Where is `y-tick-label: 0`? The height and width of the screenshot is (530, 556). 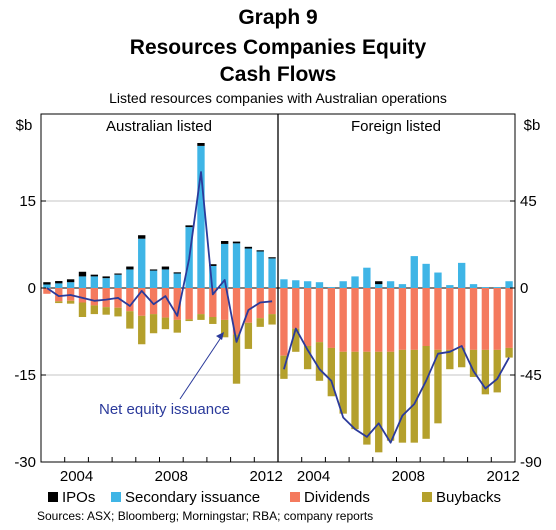
y-tick-label: 0 is located at coordinates (524, 288).